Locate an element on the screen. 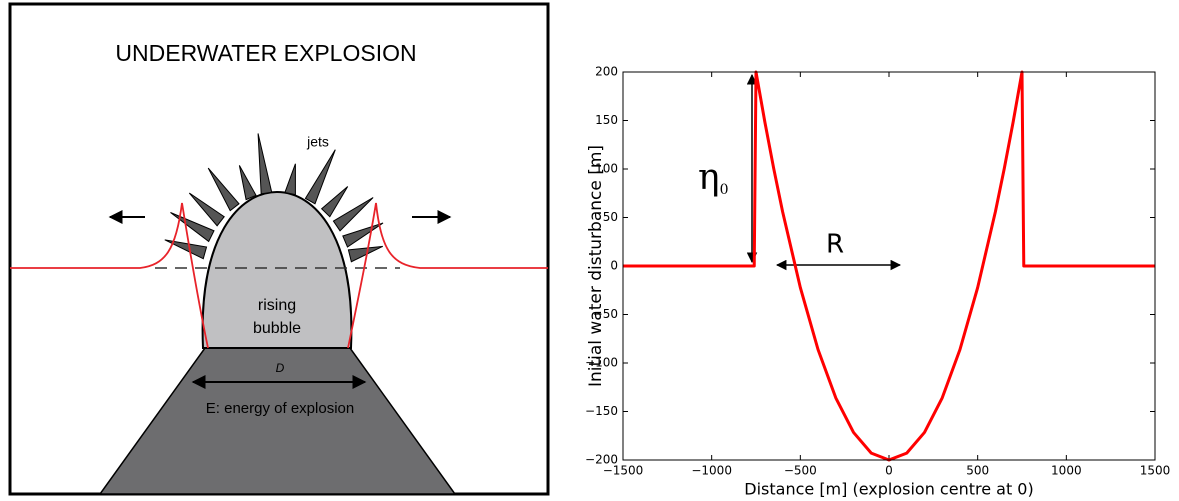  x-tick-label: −1500 is located at coordinates (623, 471).